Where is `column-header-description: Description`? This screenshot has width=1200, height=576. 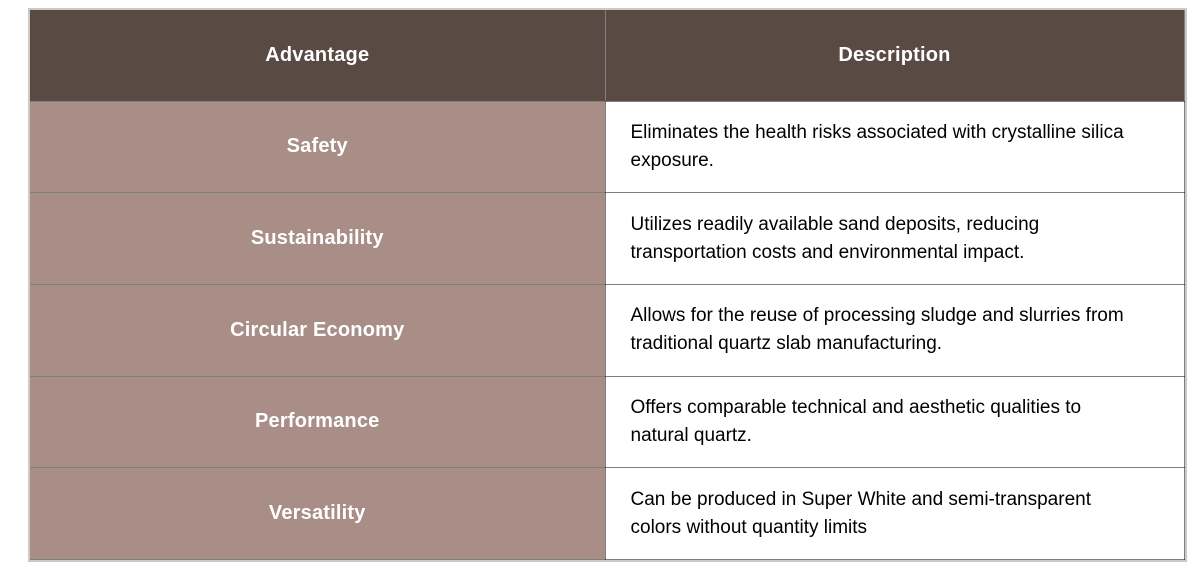
column-header-description: Description is located at coordinates (894, 55).